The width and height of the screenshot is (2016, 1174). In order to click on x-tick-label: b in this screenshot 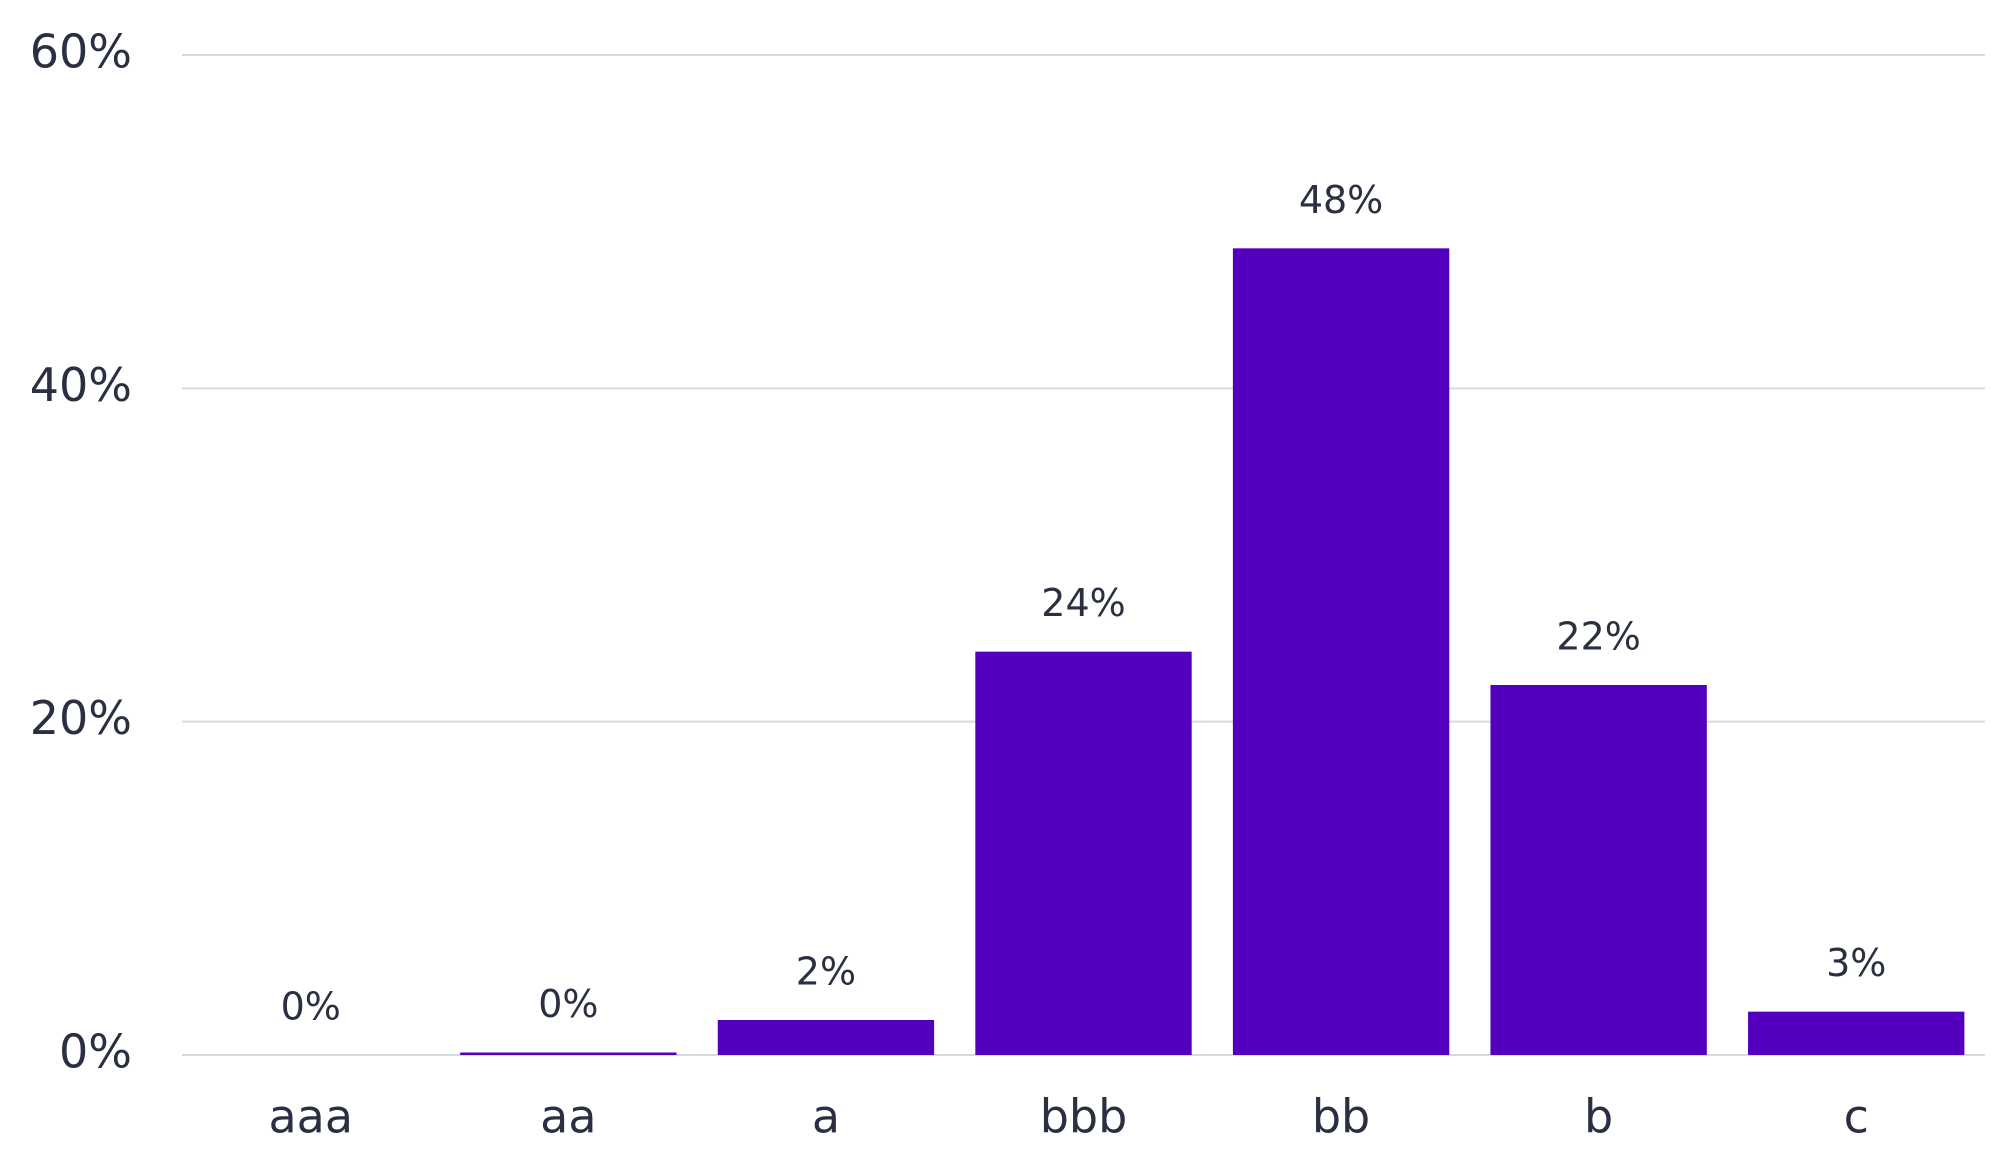, I will do `click(1598, 1117)`.